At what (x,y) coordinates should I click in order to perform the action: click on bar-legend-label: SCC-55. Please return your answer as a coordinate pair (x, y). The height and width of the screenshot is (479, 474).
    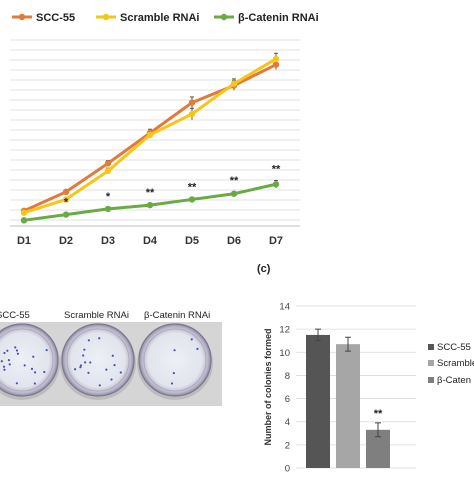
    Looking at the image, I should click on (454, 347).